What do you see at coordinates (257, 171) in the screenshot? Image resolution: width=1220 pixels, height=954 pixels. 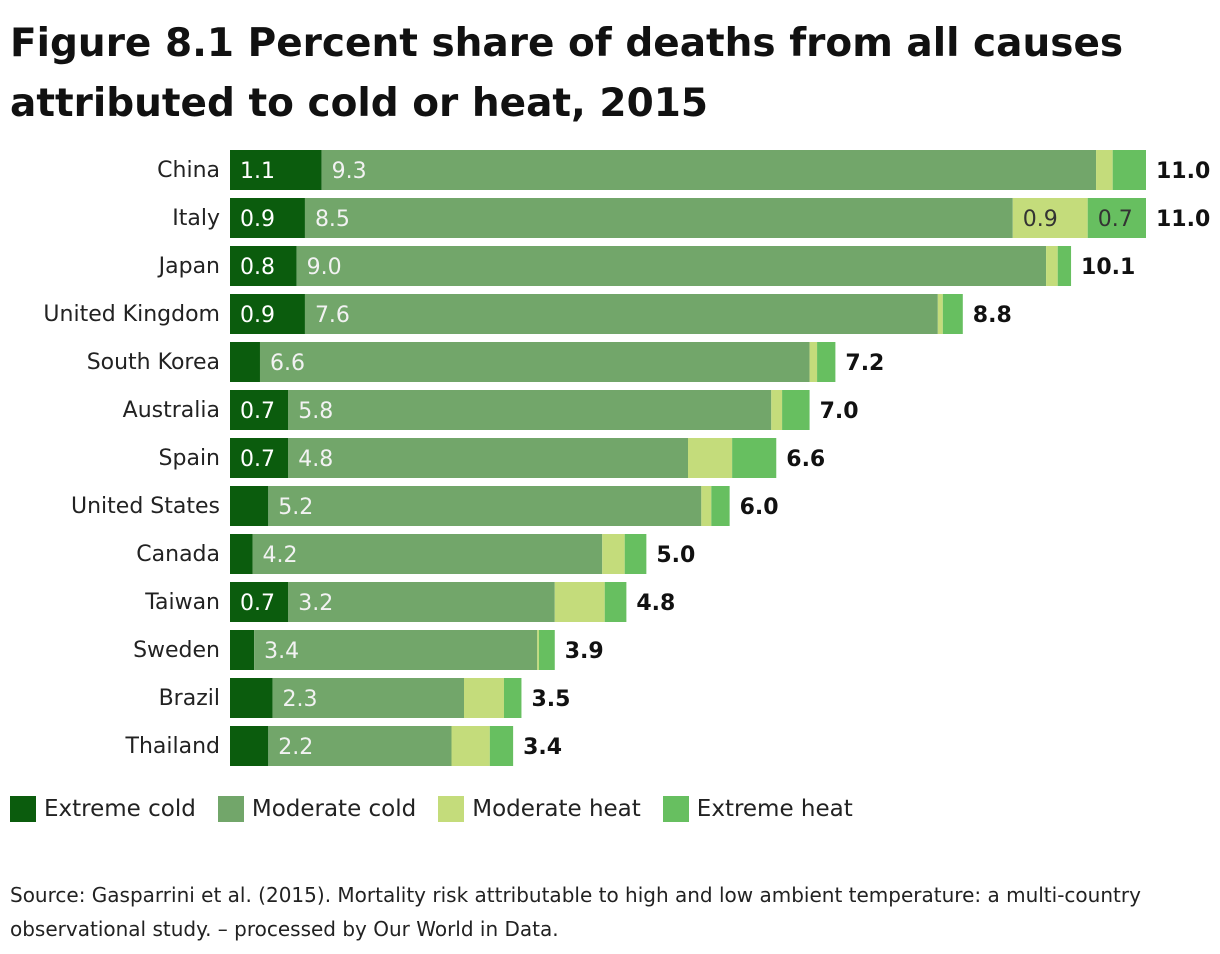 I see `segment-value-label: 1.1` at bounding box center [257, 171].